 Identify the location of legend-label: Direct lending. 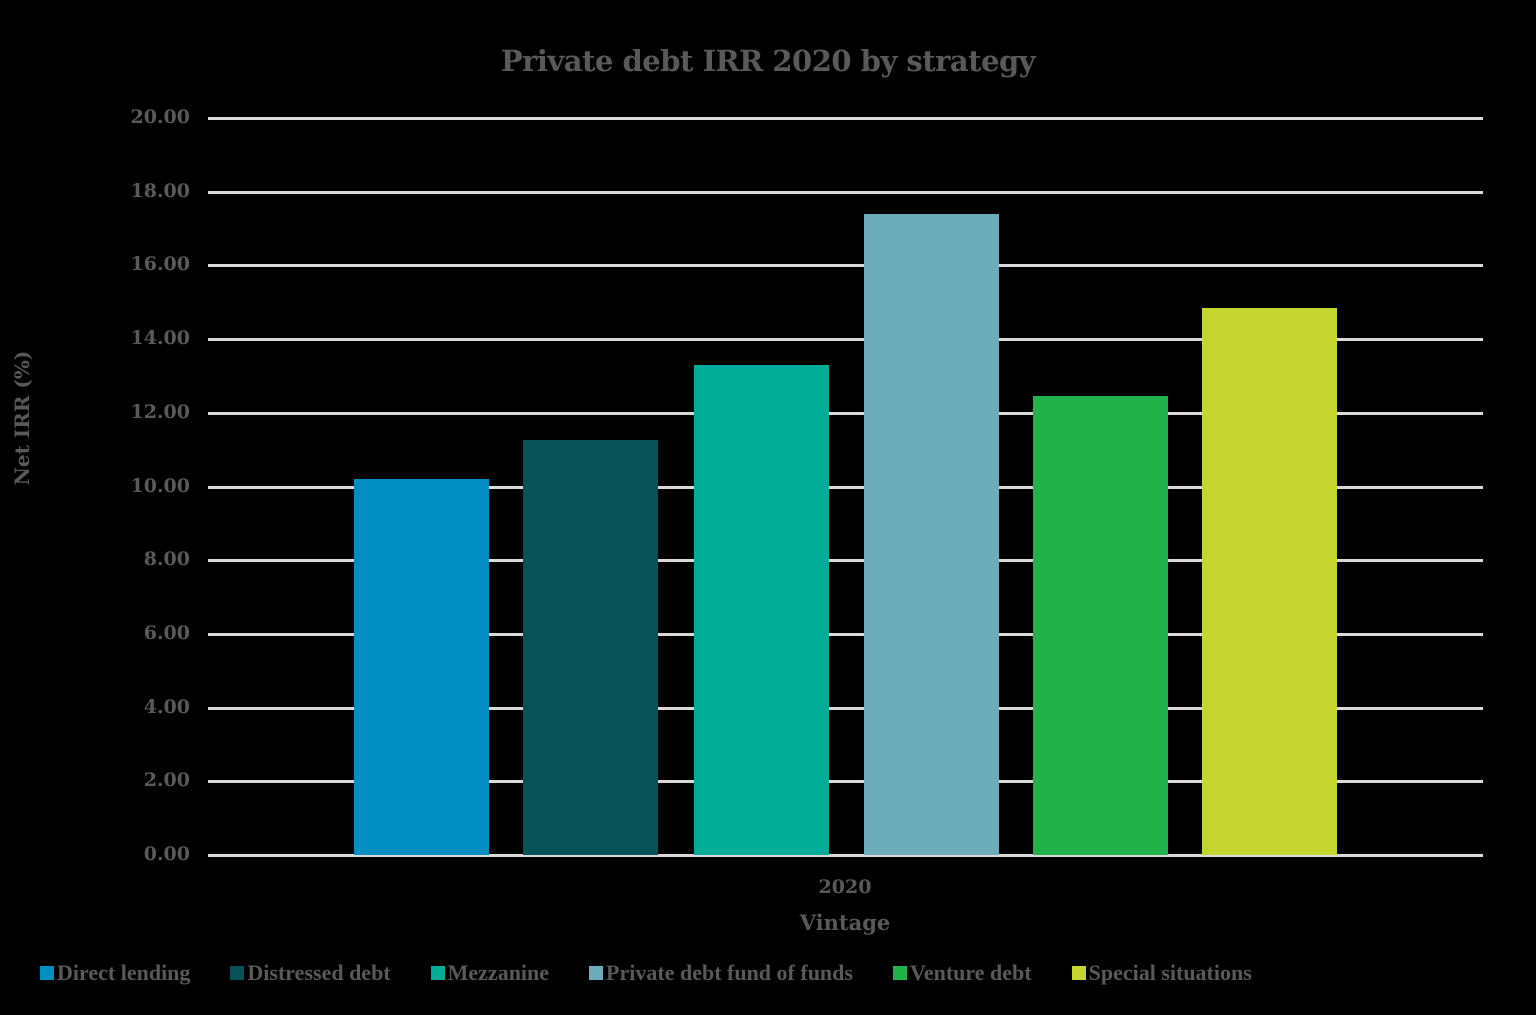
(124, 972).